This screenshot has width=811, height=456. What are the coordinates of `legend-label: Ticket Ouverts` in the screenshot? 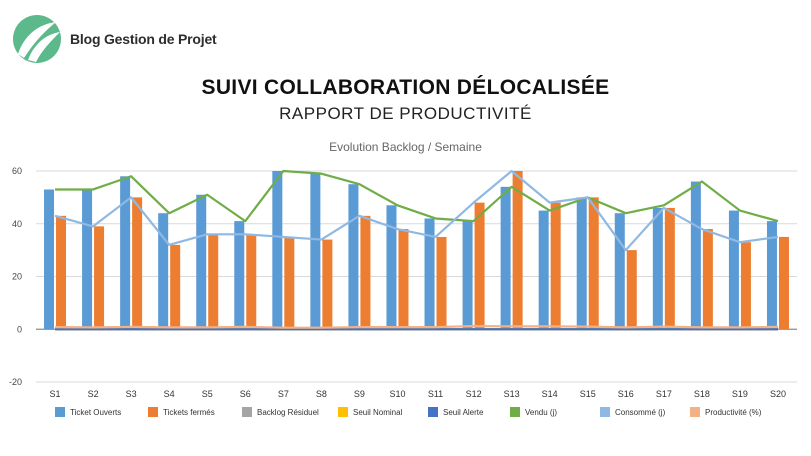 It's located at (95, 412).